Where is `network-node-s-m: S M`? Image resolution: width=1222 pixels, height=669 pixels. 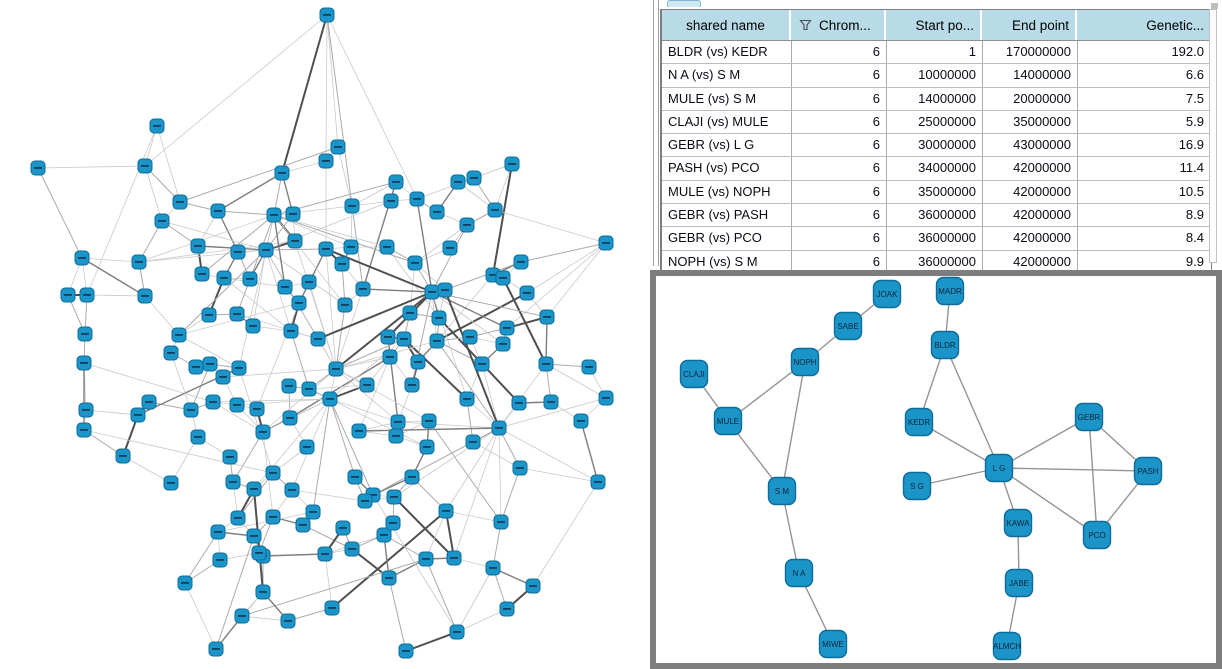
network-node-s-m: S M is located at coordinates (782, 491).